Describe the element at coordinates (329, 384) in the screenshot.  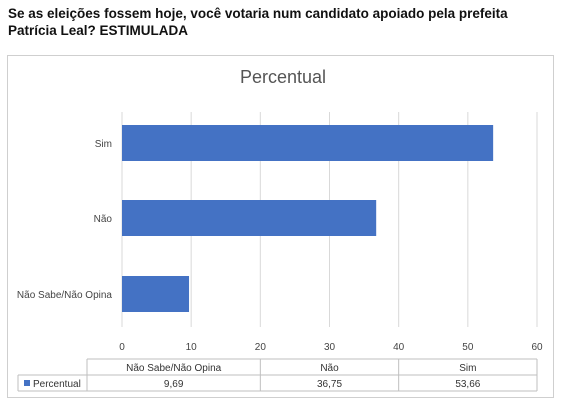
I see `table-cell-value: 36,75` at that location.